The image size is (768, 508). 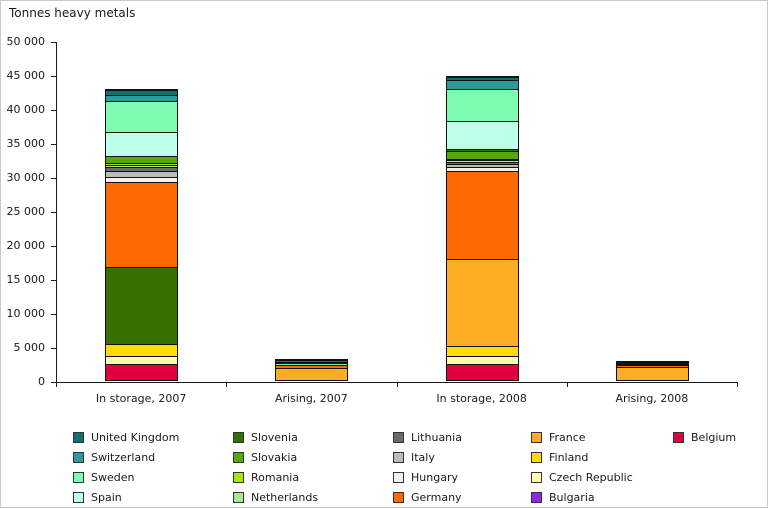 What do you see at coordinates (591, 477) in the screenshot?
I see `legend-label: Czech Republic` at bounding box center [591, 477].